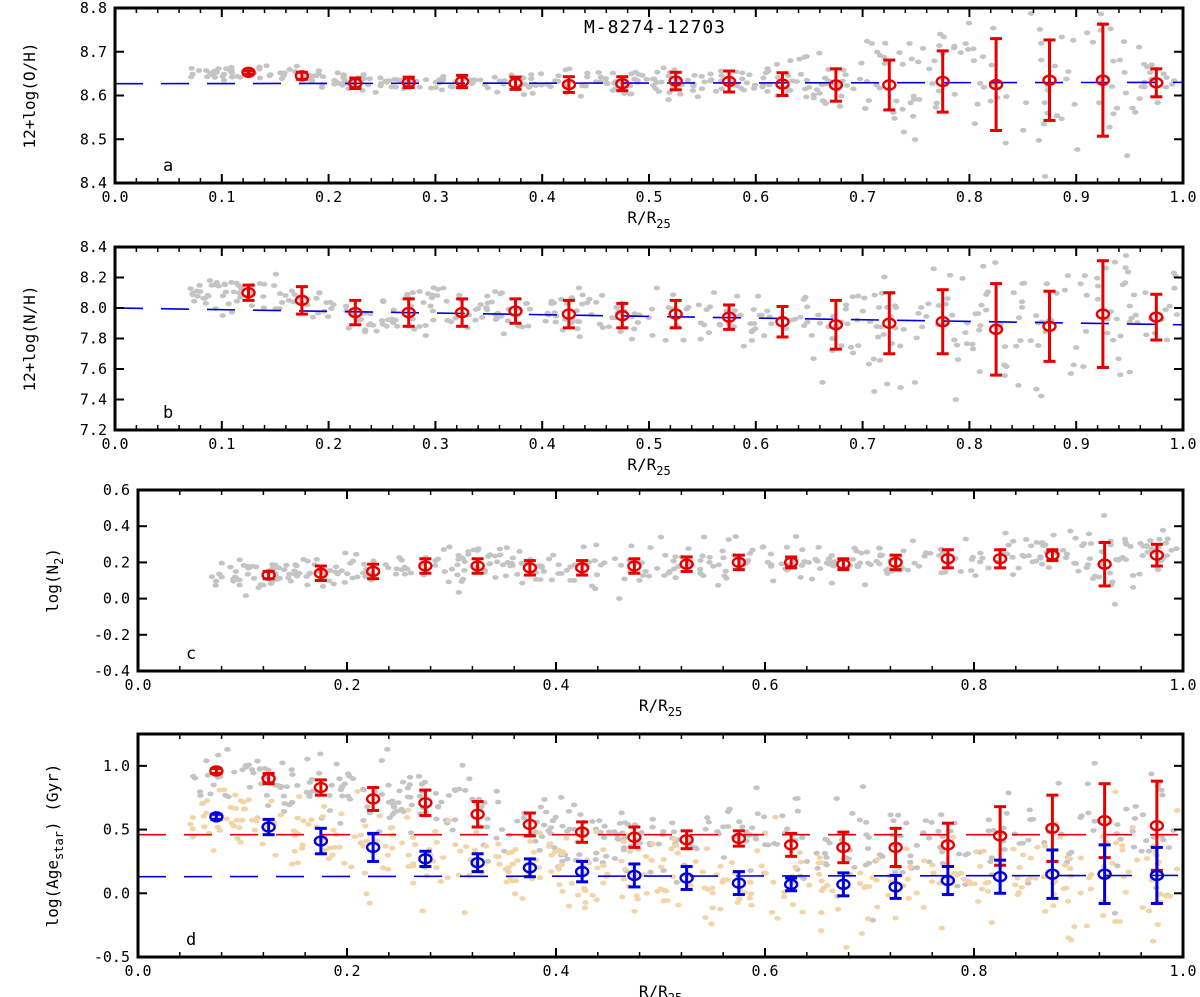 The height and width of the screenshot is (997, 1200). Describe the element at coordinates (191, 654) in the screenshot. I see `panel-letter: c` at that location.